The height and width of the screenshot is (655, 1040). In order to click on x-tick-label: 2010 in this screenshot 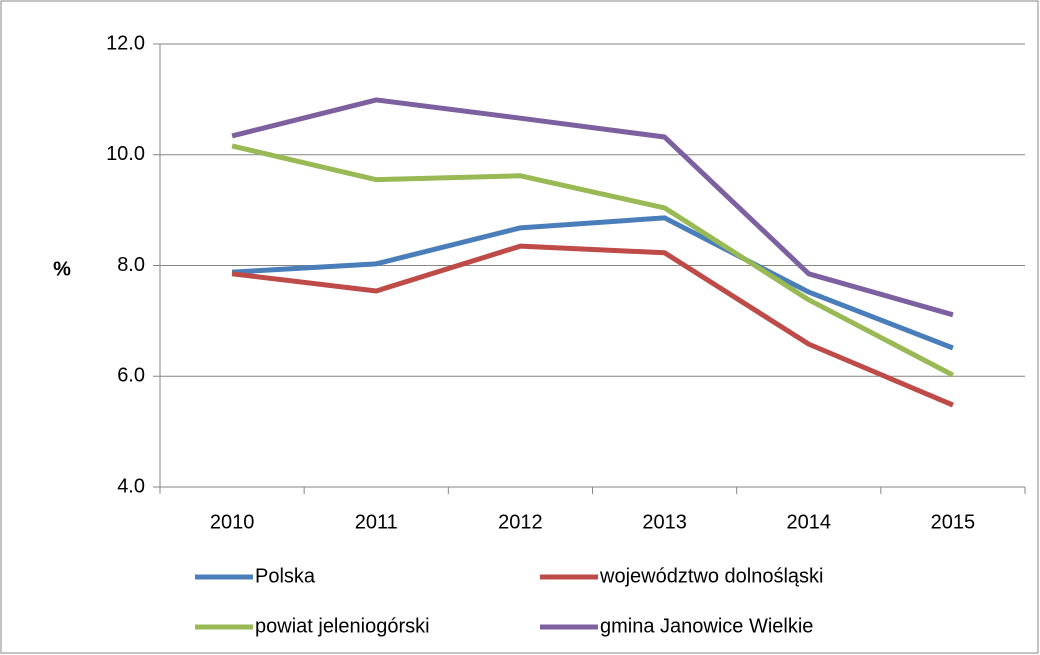, I will do `click(232, 522)`.